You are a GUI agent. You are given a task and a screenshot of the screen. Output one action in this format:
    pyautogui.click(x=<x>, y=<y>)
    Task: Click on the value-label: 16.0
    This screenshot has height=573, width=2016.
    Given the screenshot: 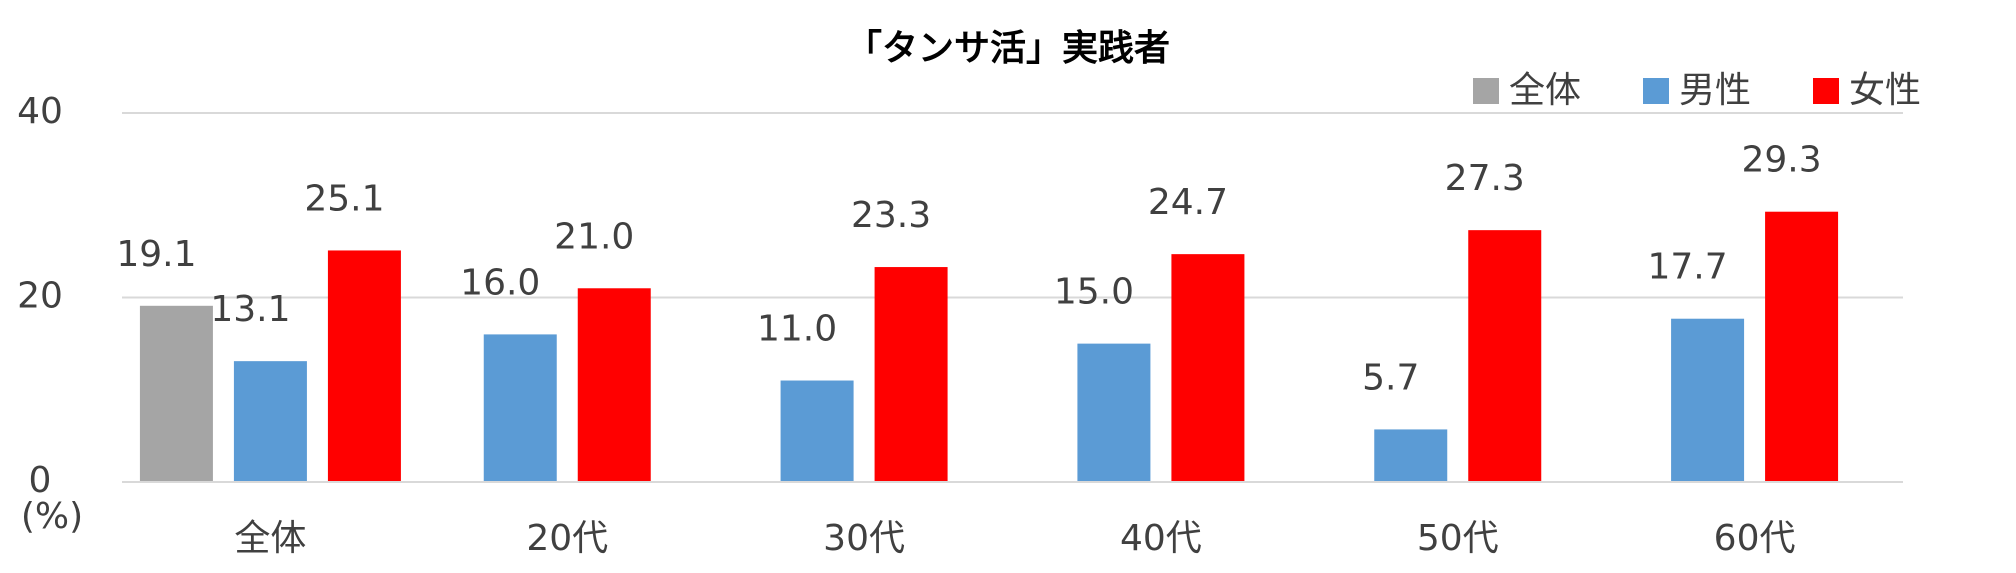 What is the action you would take?
    pyautogui.click(x=500, y=282)
    